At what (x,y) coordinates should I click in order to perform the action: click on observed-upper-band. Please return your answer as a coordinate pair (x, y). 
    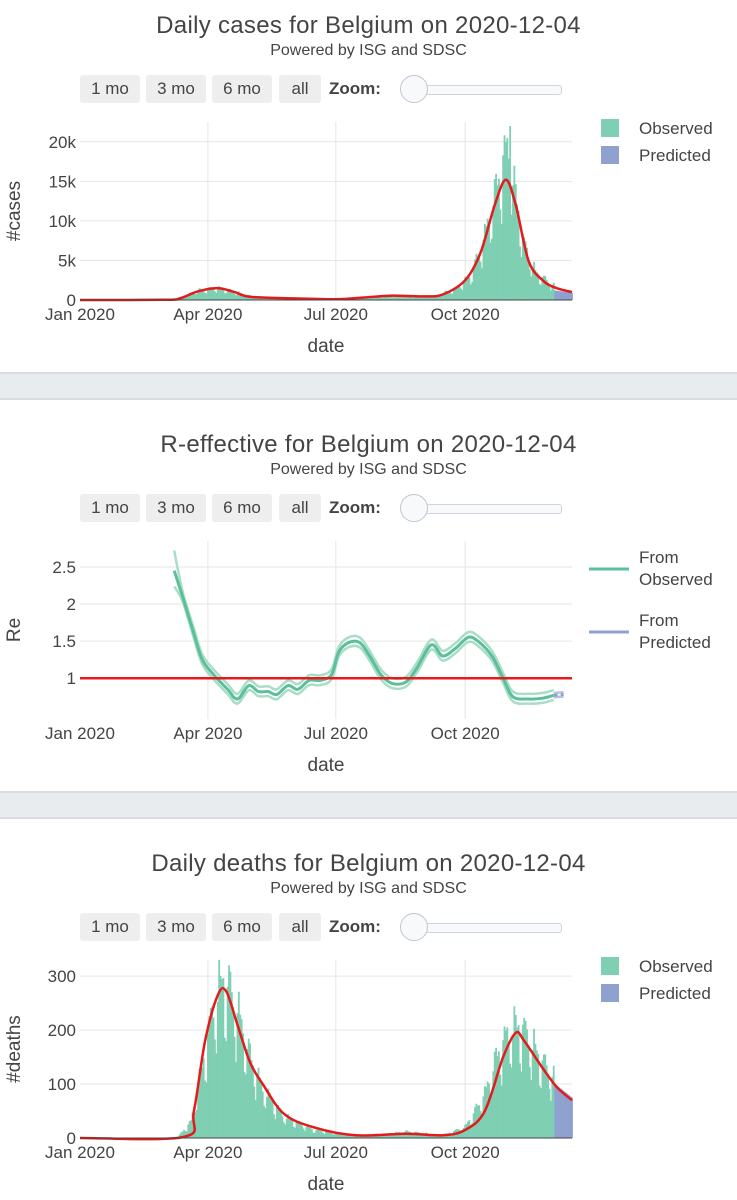
    Looking at the image, I should click on (363, 623).